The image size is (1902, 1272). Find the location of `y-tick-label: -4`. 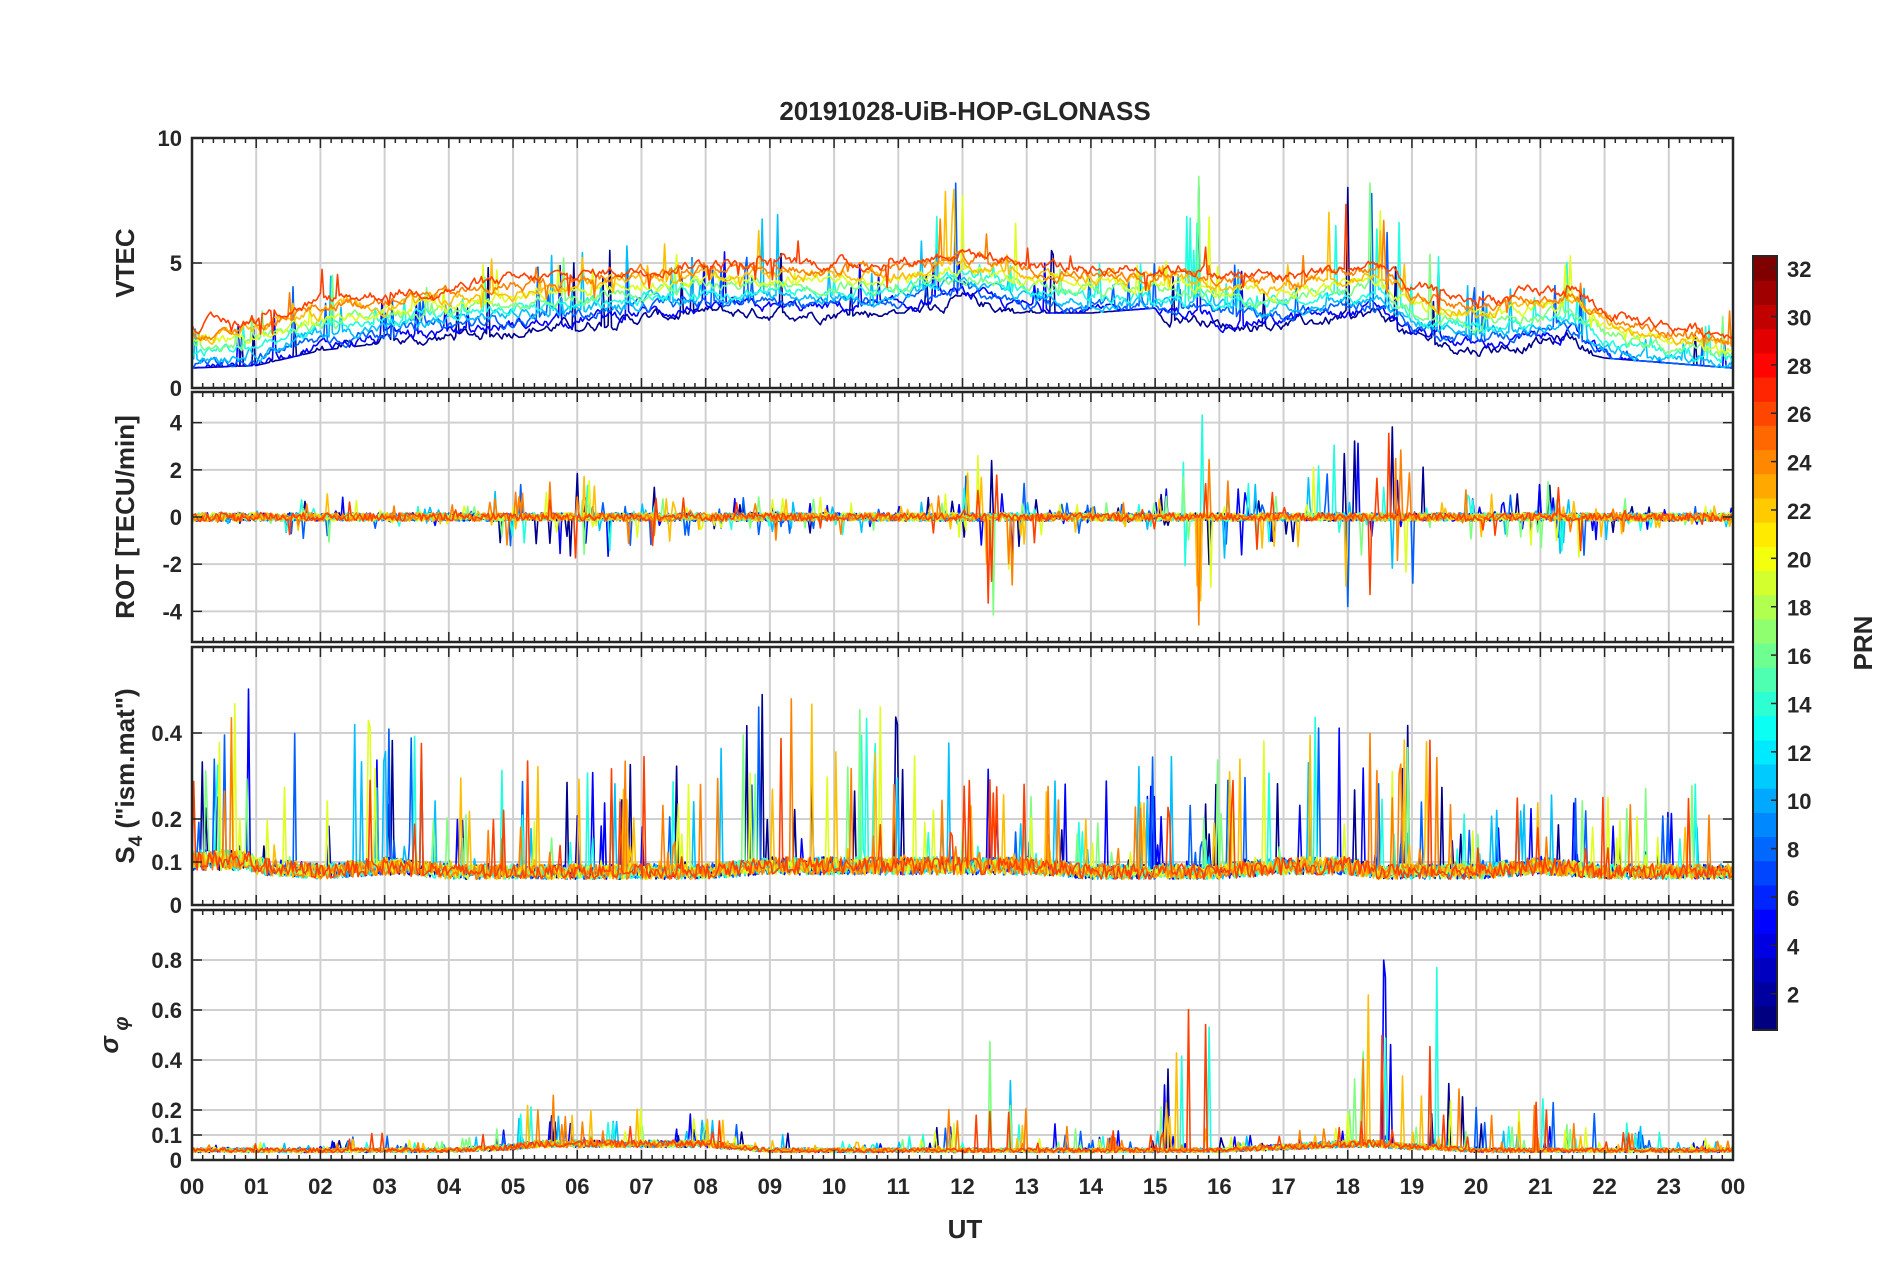

y-tick-label: -4 is located at coordinates (172, 611).